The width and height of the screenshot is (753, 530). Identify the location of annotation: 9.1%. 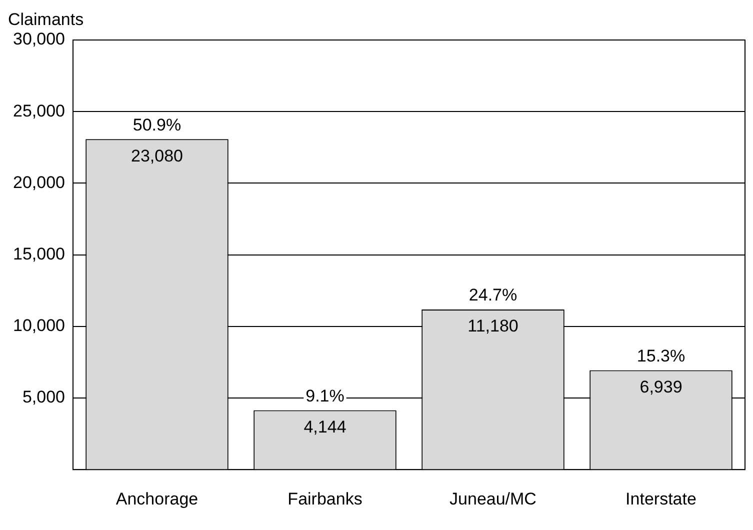
(325, 396).